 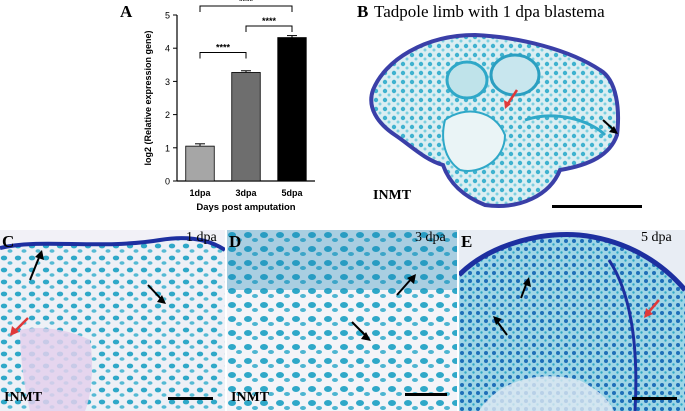 What do you see at coordinates (246, 193) in the screenshot?
I see `x-tick-label: 3dpa` at bounding box center [246, 193].